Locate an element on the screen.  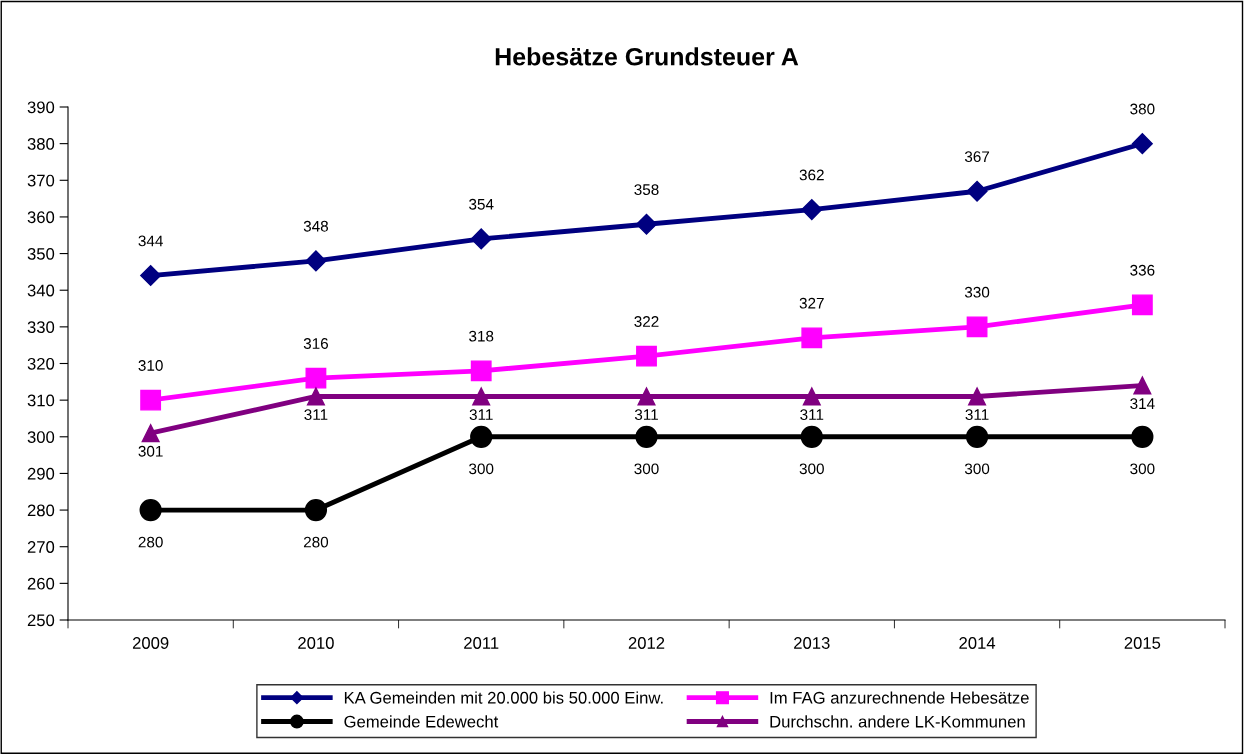
x-tick-label: 2009 is located at coordinates (150, 643).